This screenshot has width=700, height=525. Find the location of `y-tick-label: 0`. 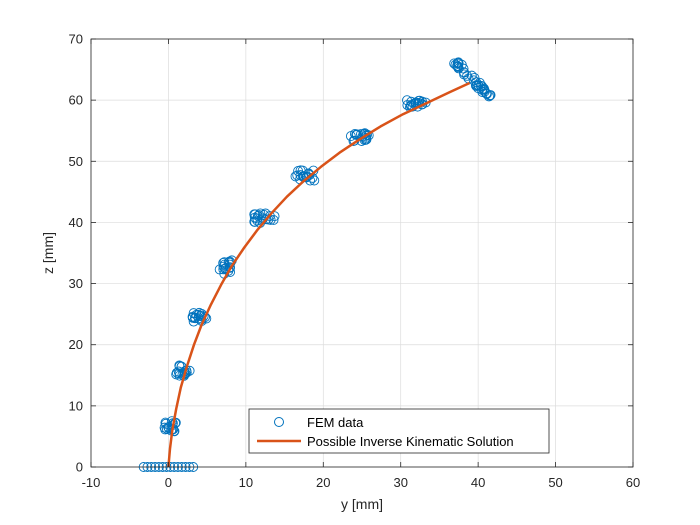

y-tick-label: 0 is located at coordinates (79, 467).